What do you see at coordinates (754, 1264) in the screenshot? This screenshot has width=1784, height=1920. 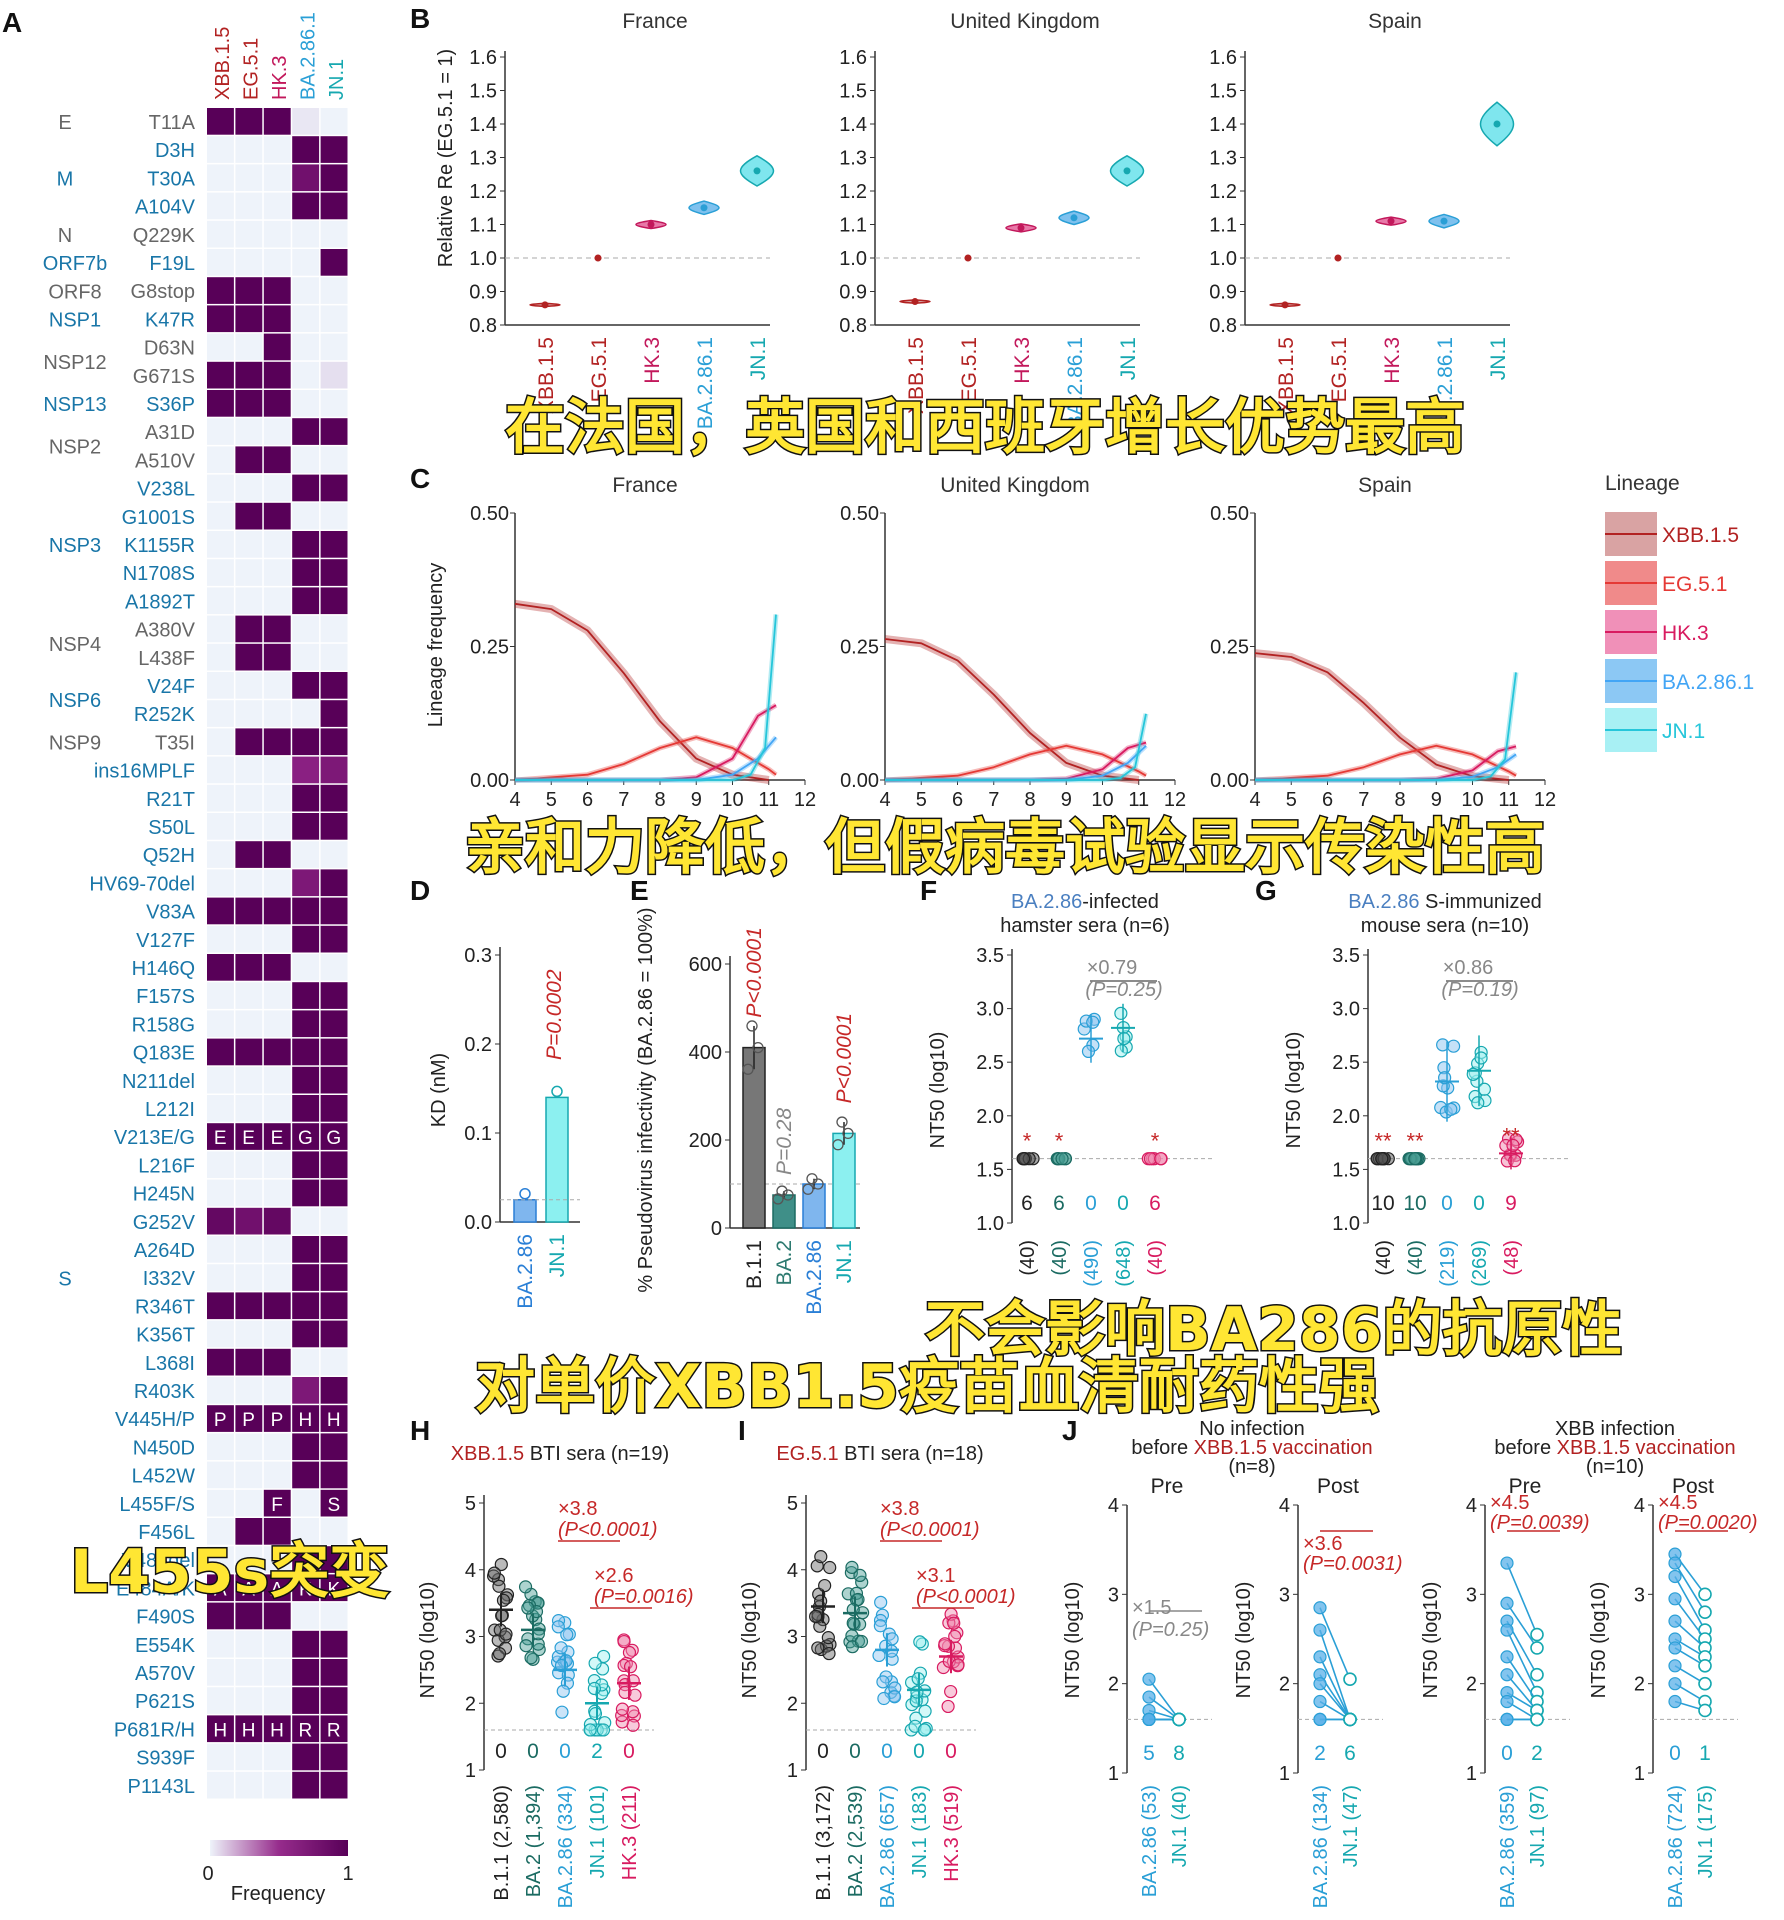 I see `pv-category: B.1.1` at bounding box center [754, 1264].